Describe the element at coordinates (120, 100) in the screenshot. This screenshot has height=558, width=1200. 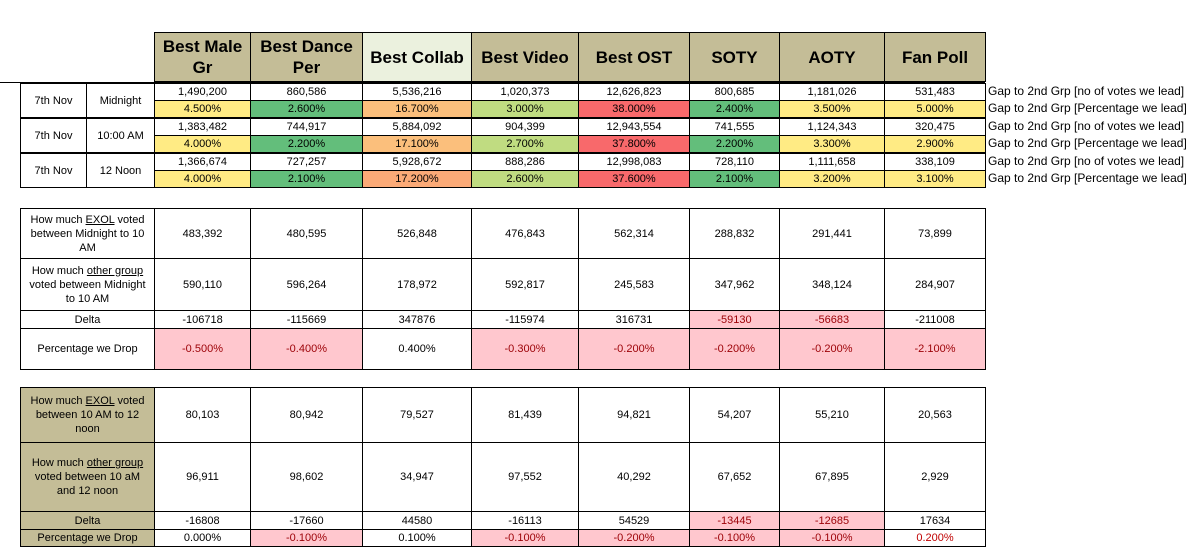
I see `time-cell: Midnight` at that location.